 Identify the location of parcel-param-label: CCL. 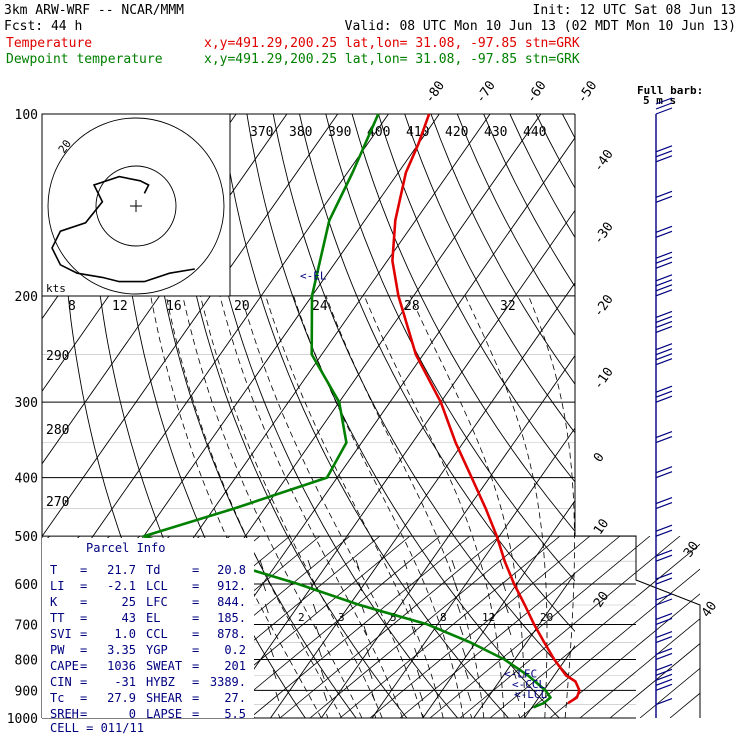
(157, 634).